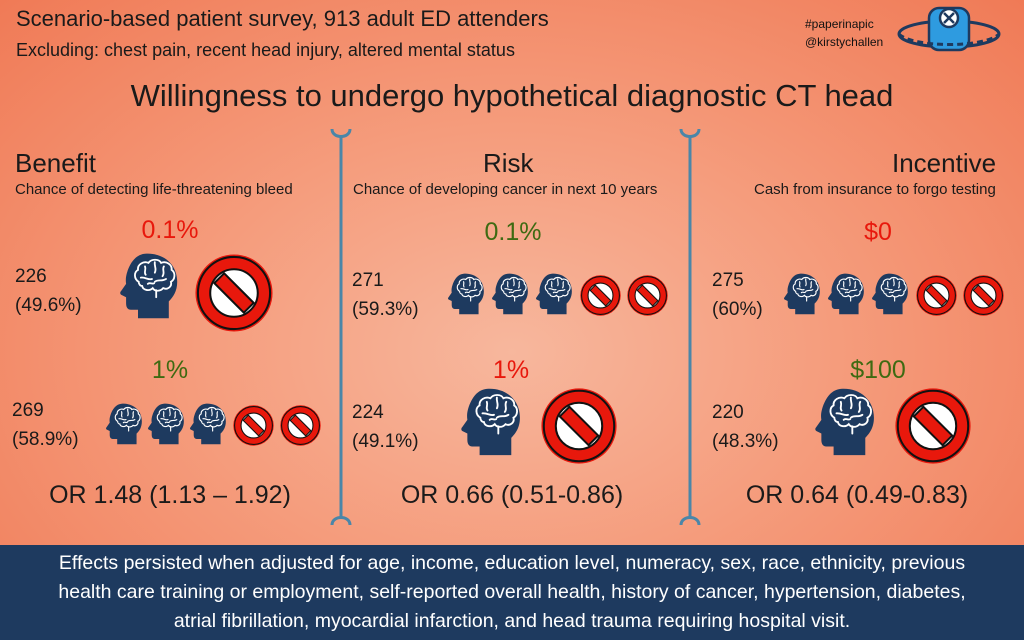 This screenshot has height=640, width=1024. What do you see at coordinates (844, 33) in the screenshot?
I see `author-tags: #paperinapic @kirstychallen` at bounding box center [844, 33].